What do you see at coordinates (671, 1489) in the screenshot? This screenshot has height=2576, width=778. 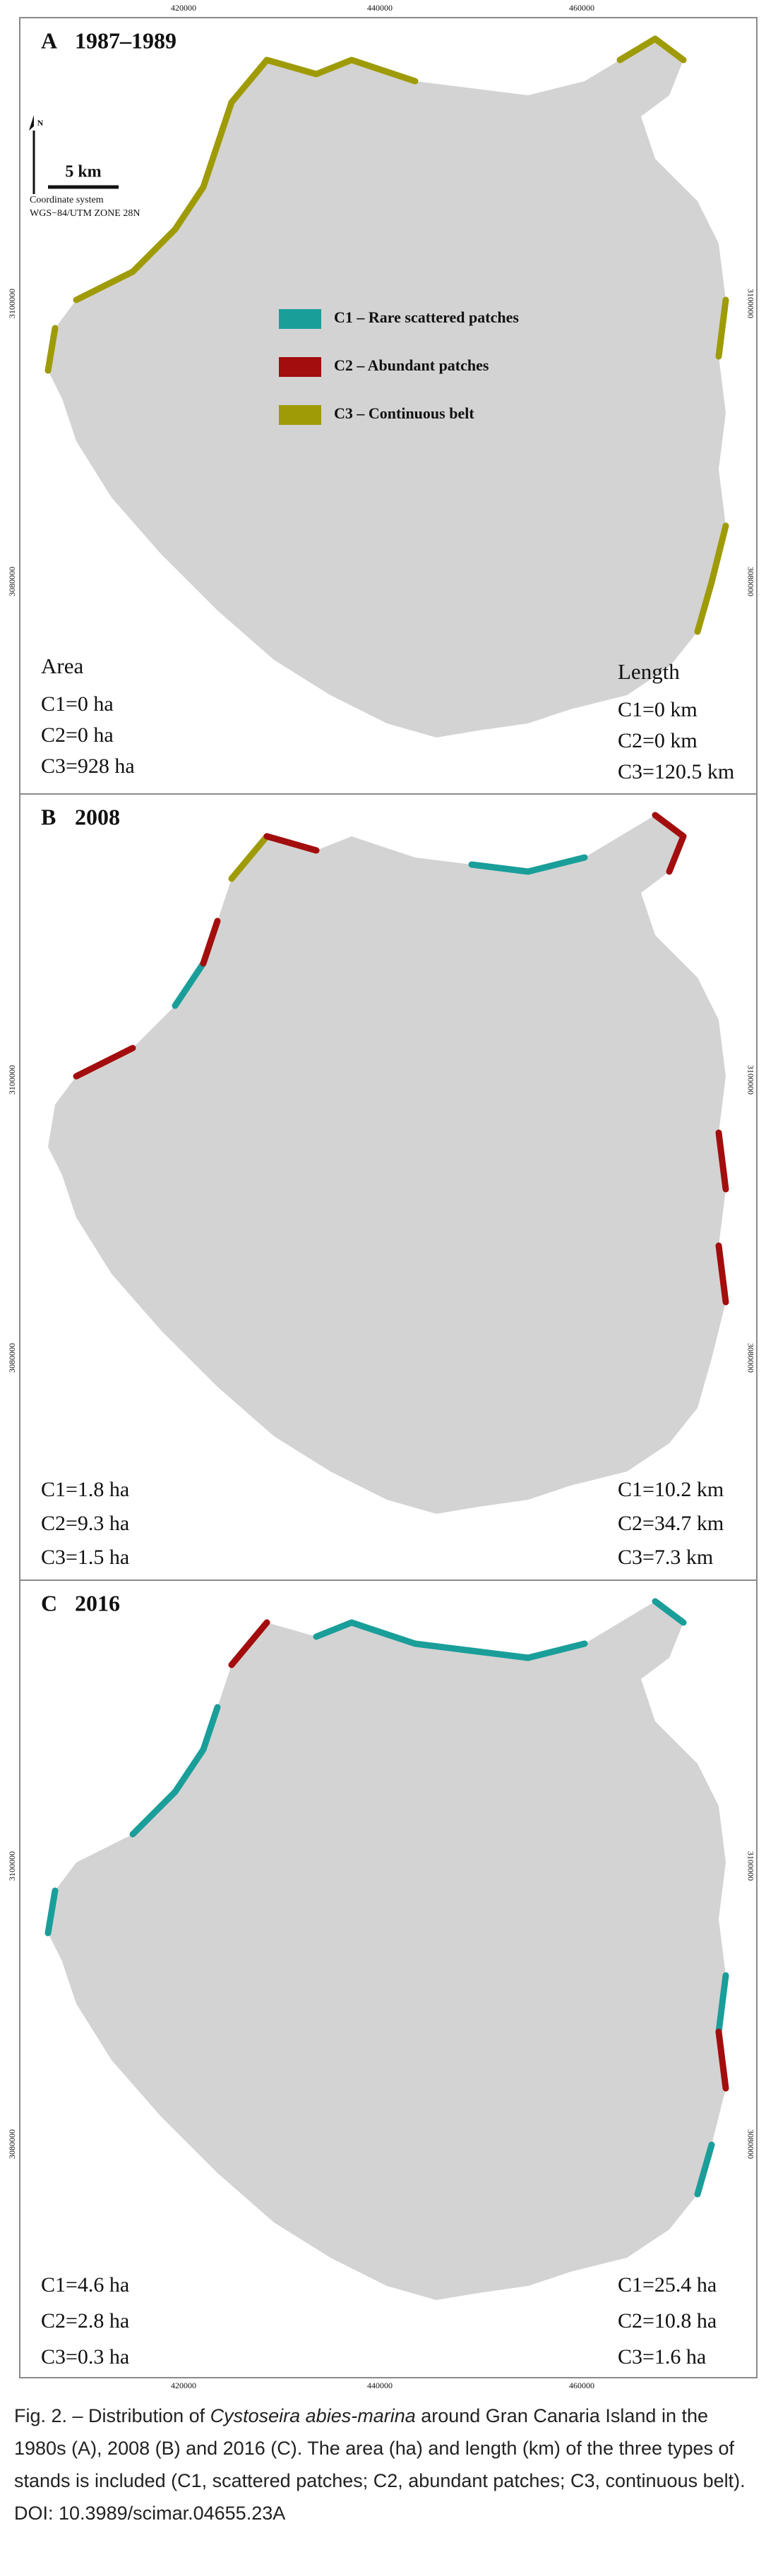 I see `length-value: C1=10.2 km` at bounding box center [671, 1489].